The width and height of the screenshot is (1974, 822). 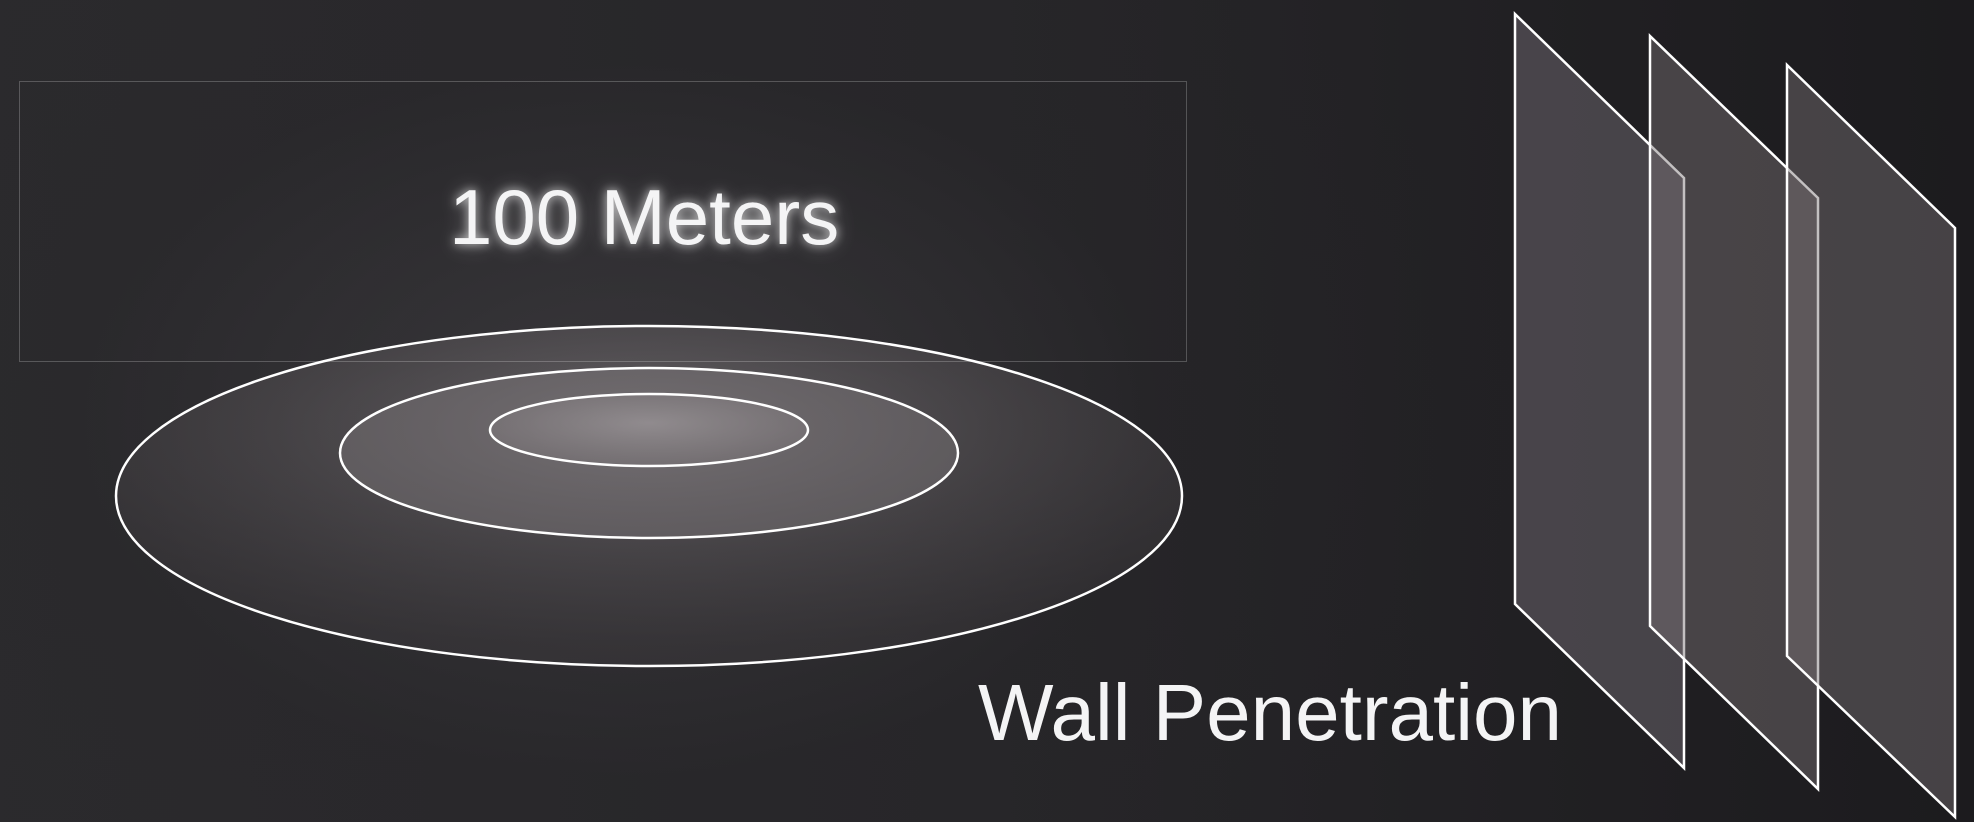 What do you see at coordinates (1270, 712) in the screenshot?
I see `wall-penetration-label: Wall Penetration` at bounding box center [1270, 712].